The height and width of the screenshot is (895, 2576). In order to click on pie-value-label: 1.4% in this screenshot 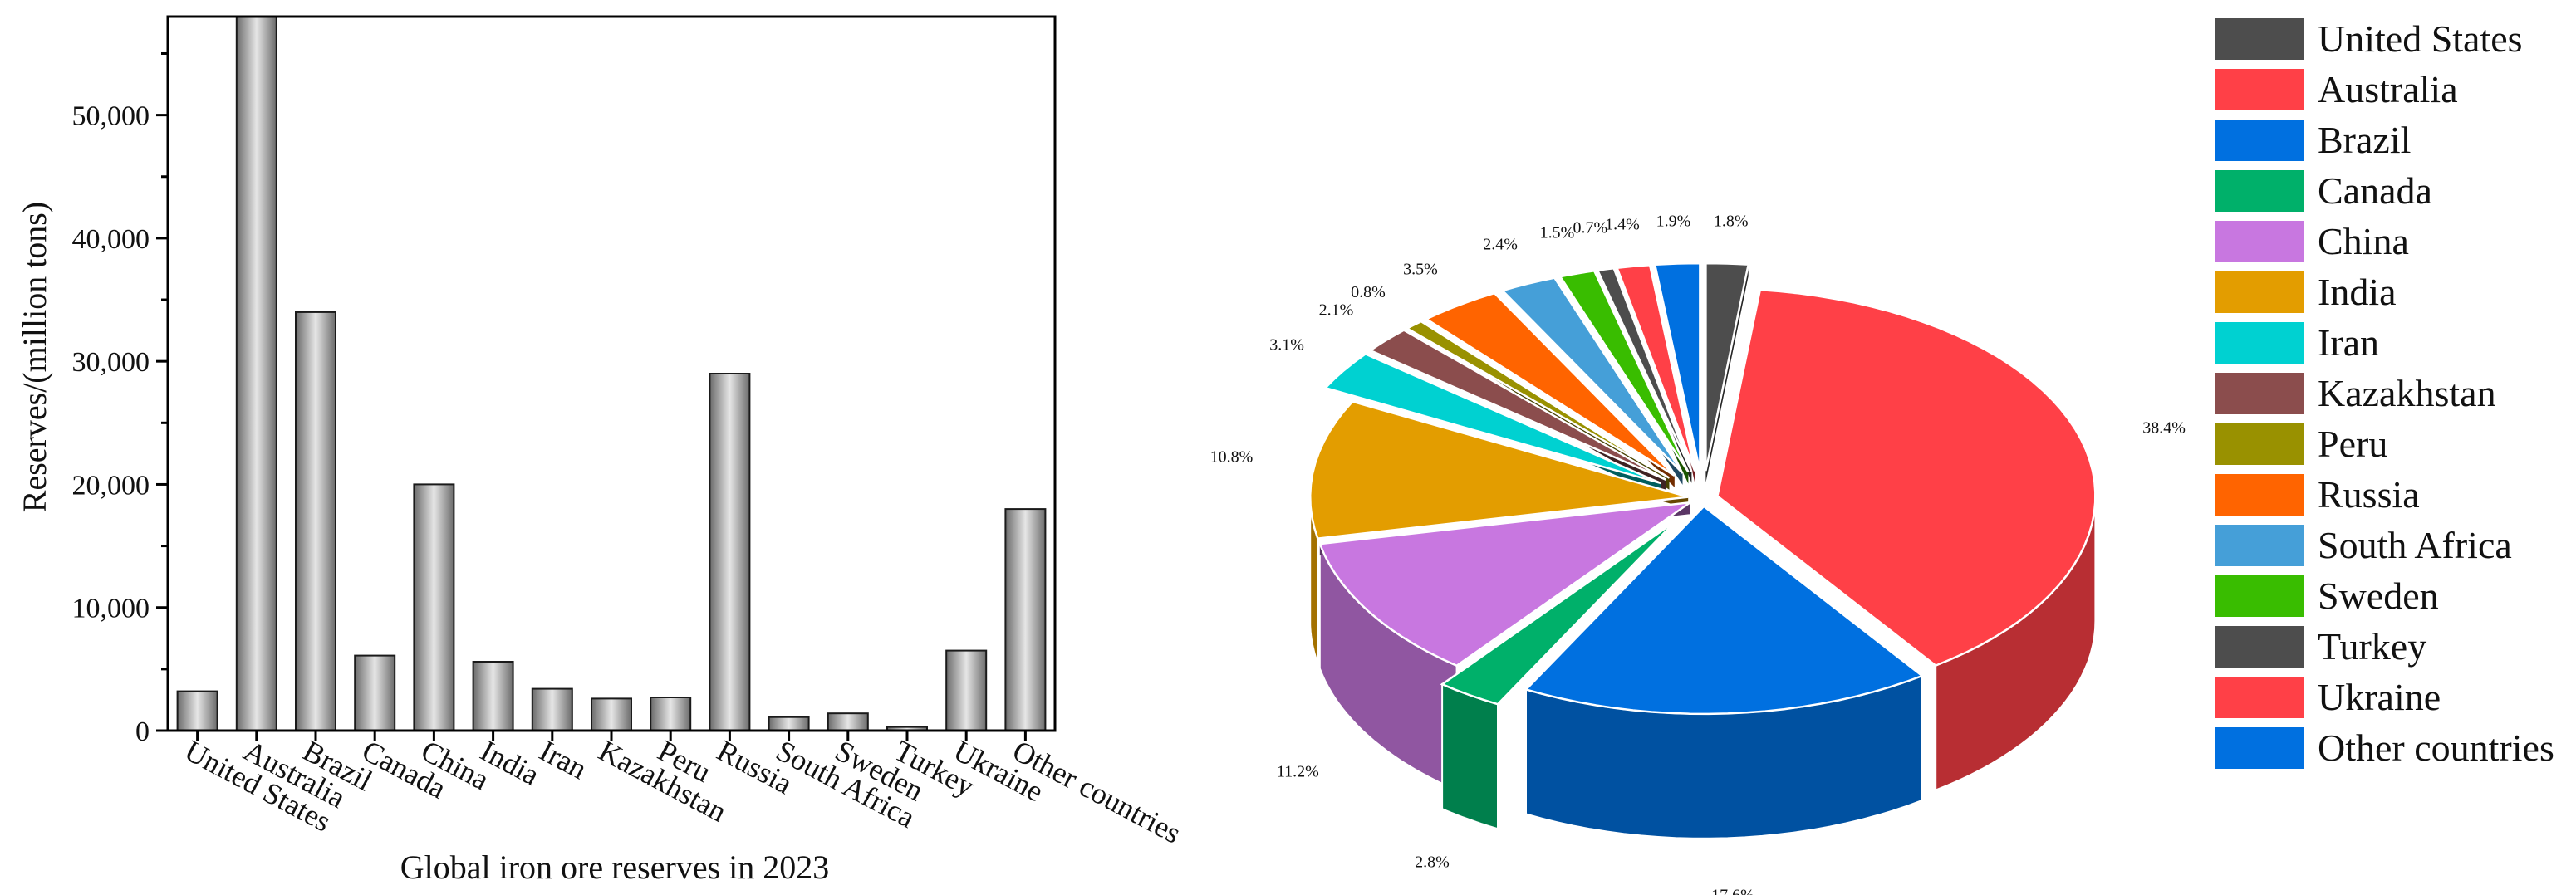, I will do `click(1622, 224)`.